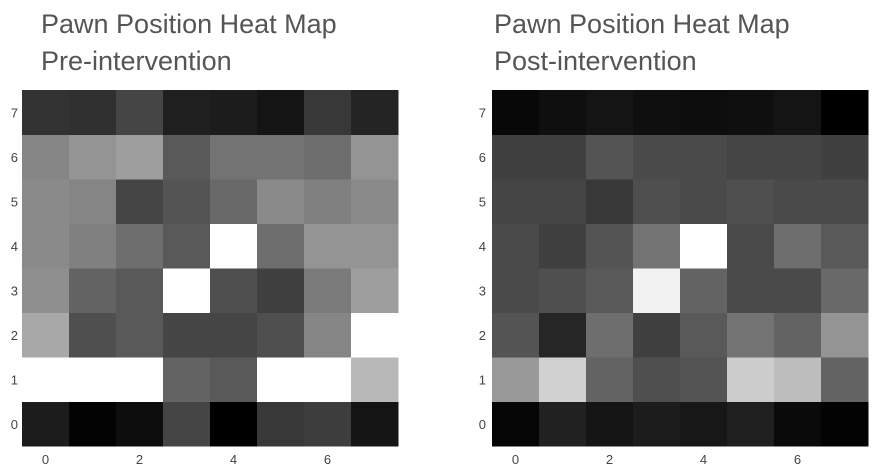 The image size is (877, 476). What do you see at coordinates (642, 43) in the screenshot?
I see `chart-title: Pawn Position Heat Map Post-intervention` at bounding box center [642, 43].